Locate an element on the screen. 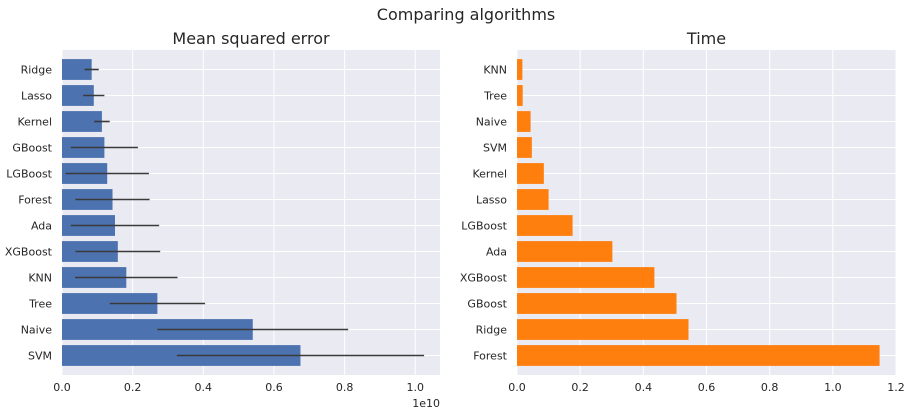 Image resolution: width=911 pixels, height=416 pixels. mse-category-label: Ada is located at coordinates (41, 226).